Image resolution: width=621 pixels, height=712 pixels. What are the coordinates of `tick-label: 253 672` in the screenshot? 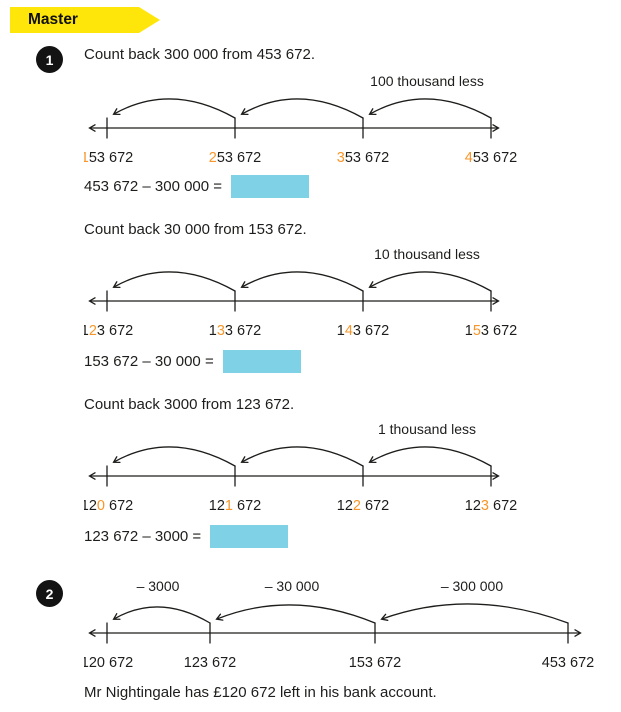 It's located at (235, 158).